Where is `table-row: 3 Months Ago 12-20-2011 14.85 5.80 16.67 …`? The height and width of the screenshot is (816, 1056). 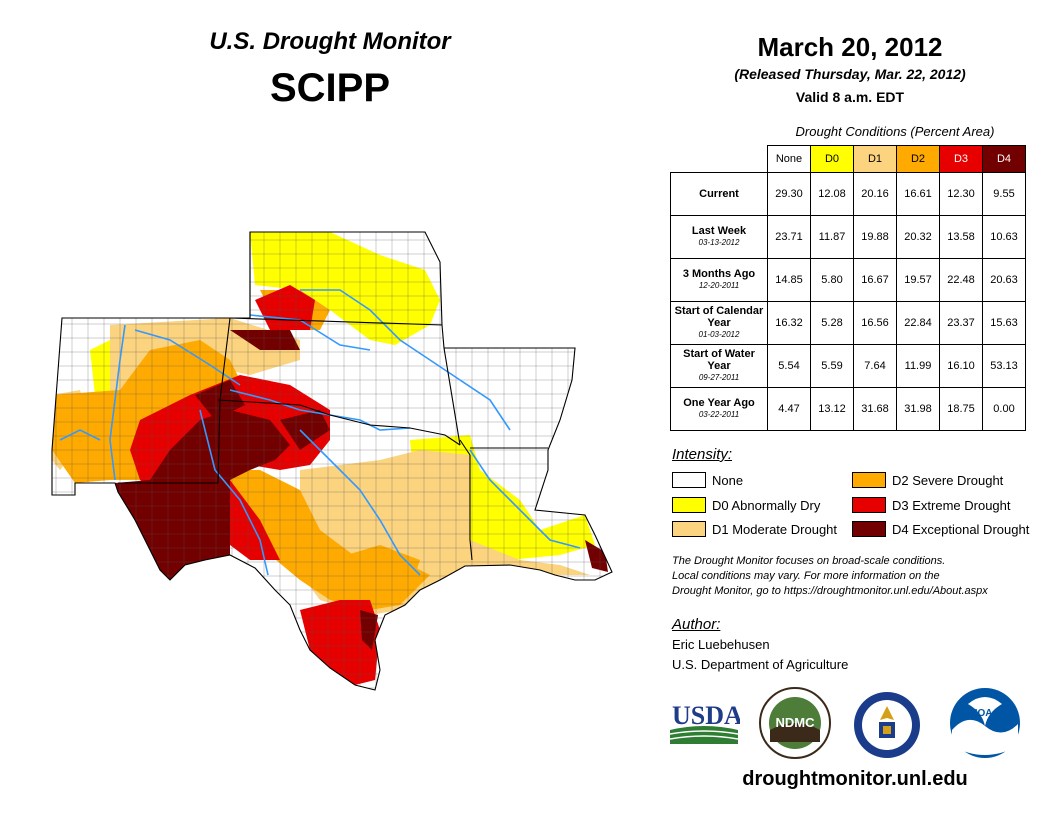 table-row: 3 Months Ago 12-20-2011 14.85 5.80 16.67 … is located at coordinates (848, 280).